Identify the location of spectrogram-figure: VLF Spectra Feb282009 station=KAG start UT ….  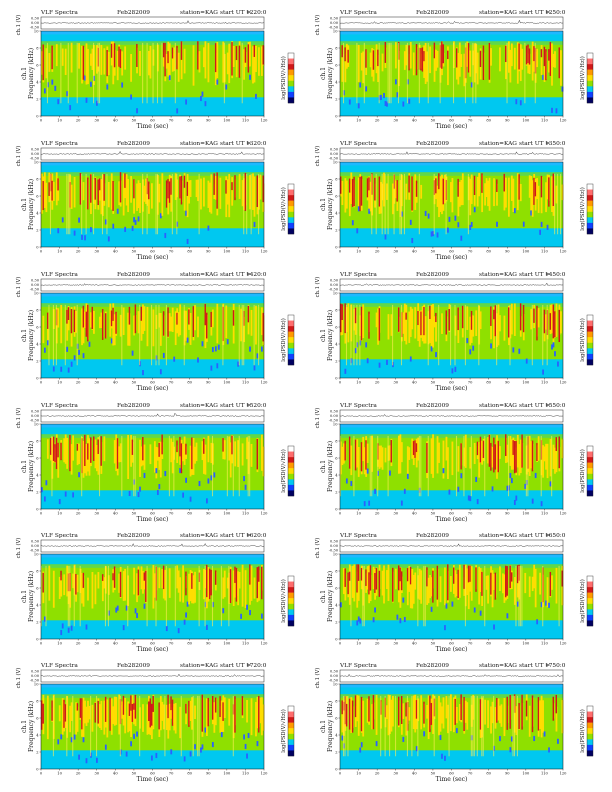
(454, 201).